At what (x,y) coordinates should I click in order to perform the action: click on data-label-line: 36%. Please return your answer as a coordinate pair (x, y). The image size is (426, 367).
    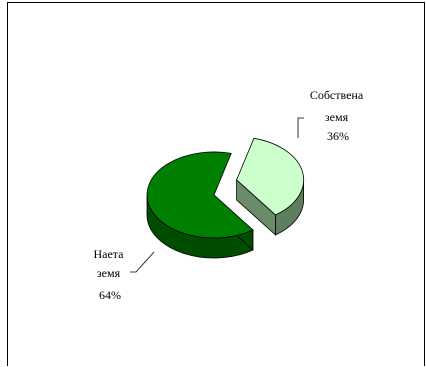
    Looking at the image, I should click on (338, 136).